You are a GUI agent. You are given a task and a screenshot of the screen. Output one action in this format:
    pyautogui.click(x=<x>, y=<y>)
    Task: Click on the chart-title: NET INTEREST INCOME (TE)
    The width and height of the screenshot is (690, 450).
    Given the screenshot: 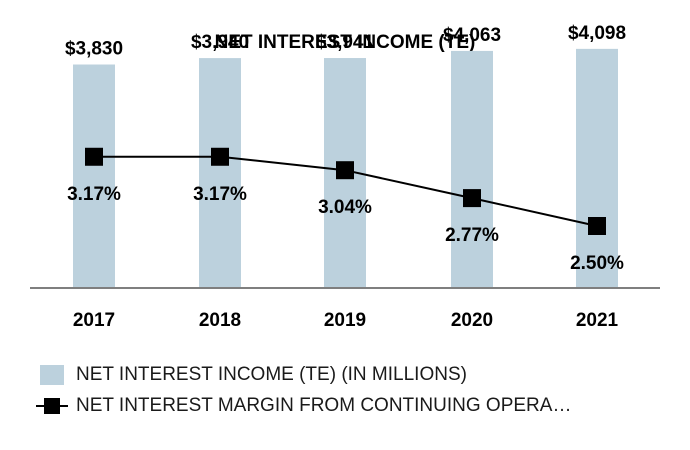 What is the action you would take?
    pyautogui.click(x=345, y=42)
    